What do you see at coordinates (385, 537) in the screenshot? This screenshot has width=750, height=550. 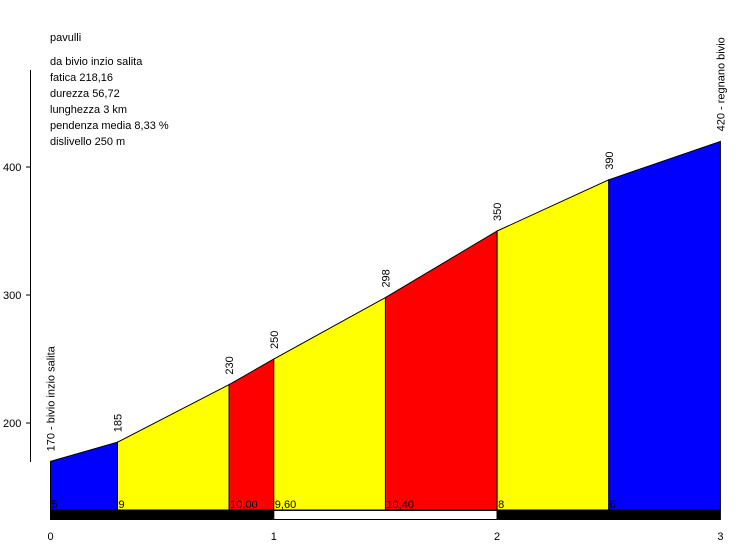 I see `x-axis: 0 1 2 3` at bounding box center [385, 537].